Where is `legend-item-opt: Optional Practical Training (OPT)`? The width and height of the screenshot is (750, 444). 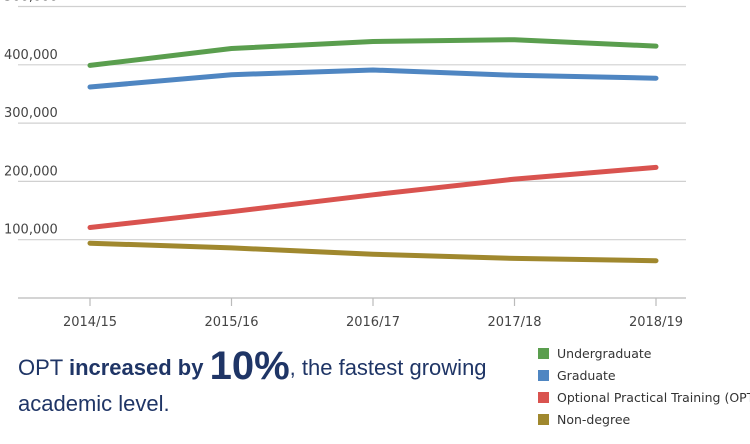 legend-item-opt: Optional Practical Training (OPT) is located at coordinates (644, 397).